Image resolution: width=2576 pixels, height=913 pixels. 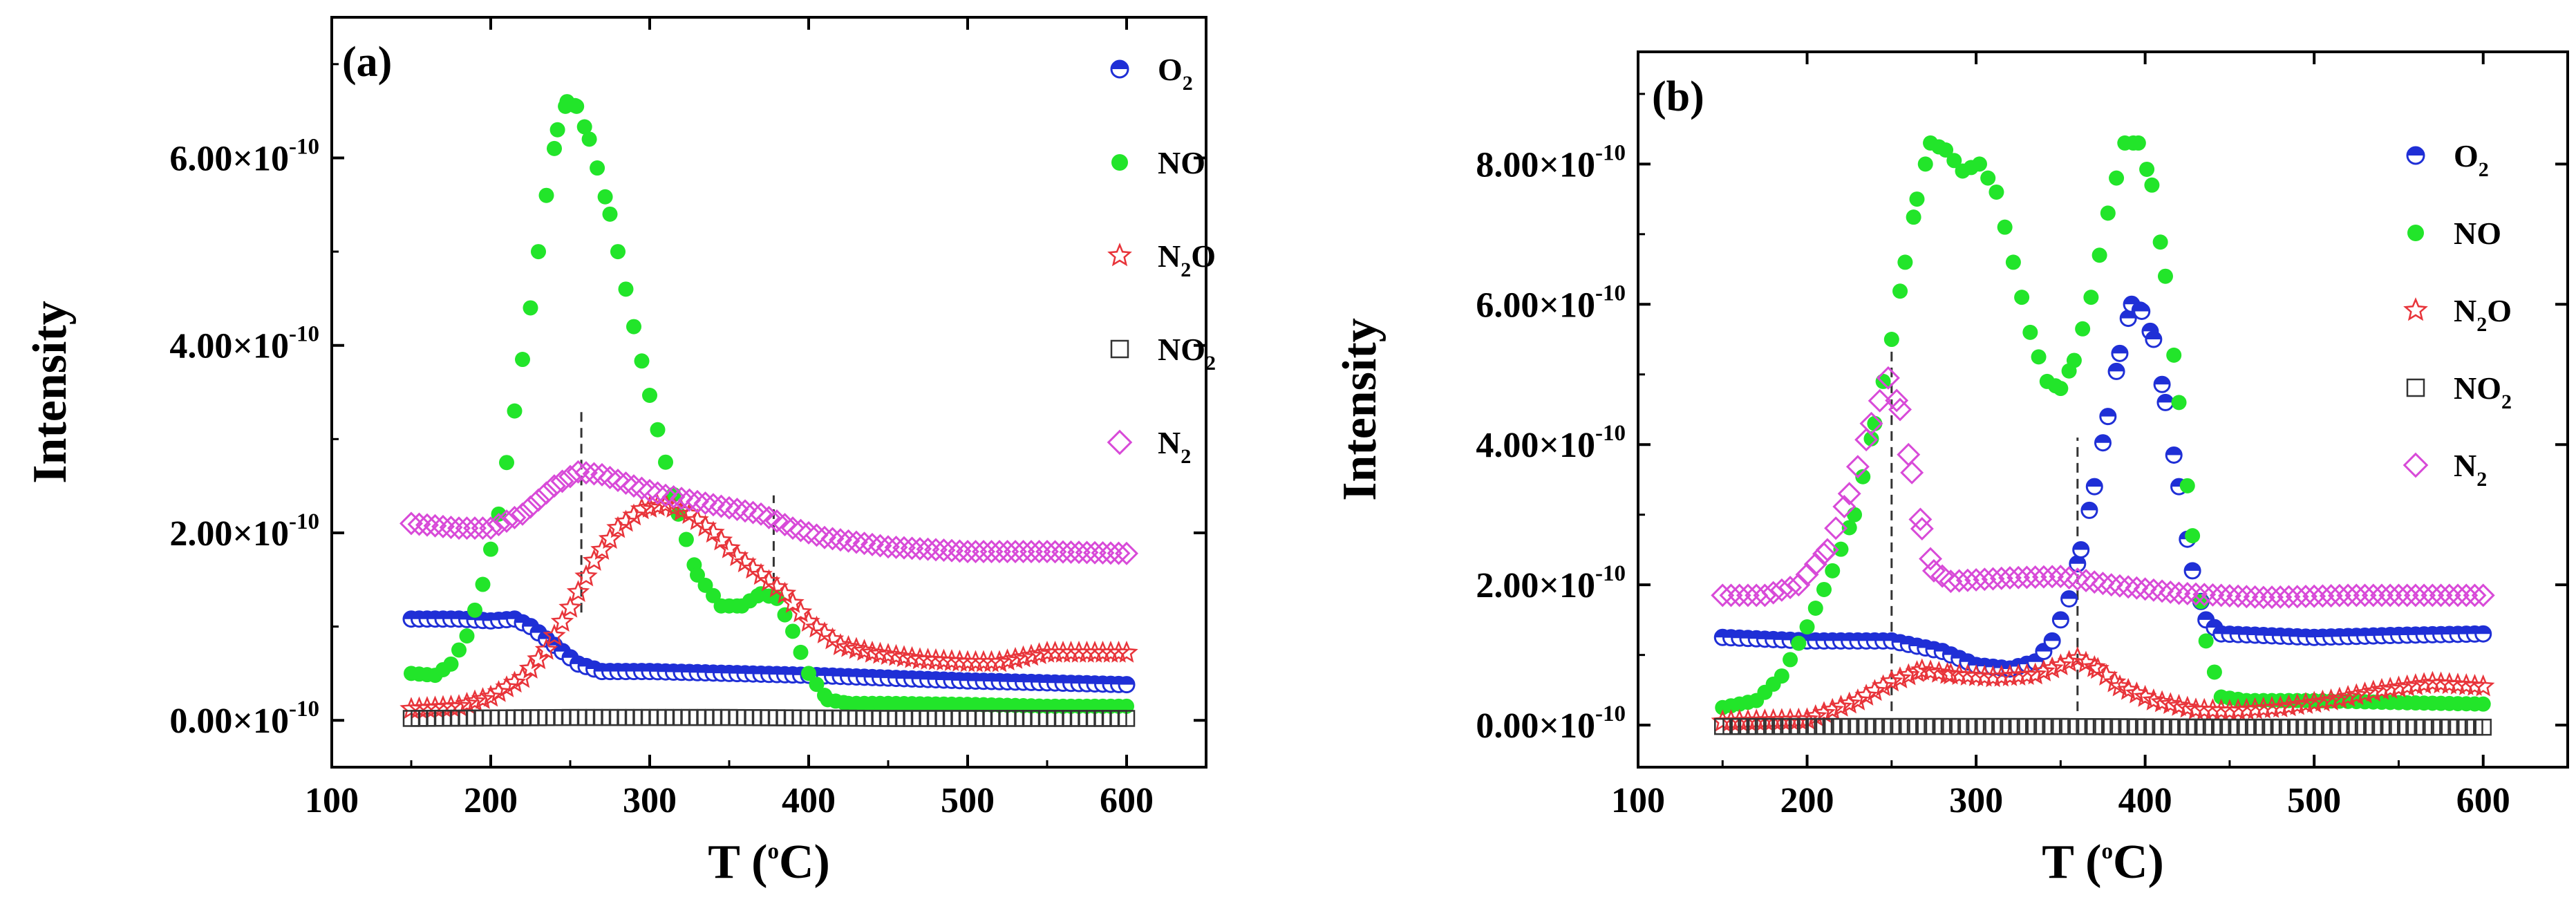 I want to click on x-tick-label: 600, so click(x=1127, y=801).